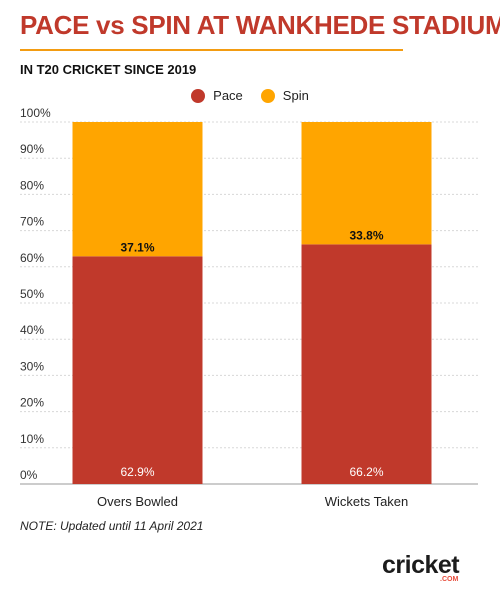  What do you see at coordinates (449, 579) in the screenshot?
I see `logo-suffix: .COM` at bounding box center [449, 579].